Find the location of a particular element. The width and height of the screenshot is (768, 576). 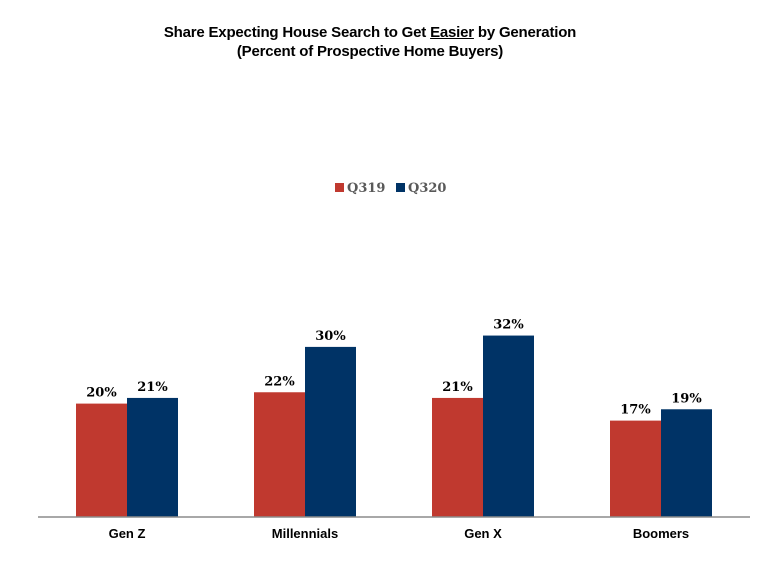

legend-label-q319: Q319 is located at coordinates (366, 188).